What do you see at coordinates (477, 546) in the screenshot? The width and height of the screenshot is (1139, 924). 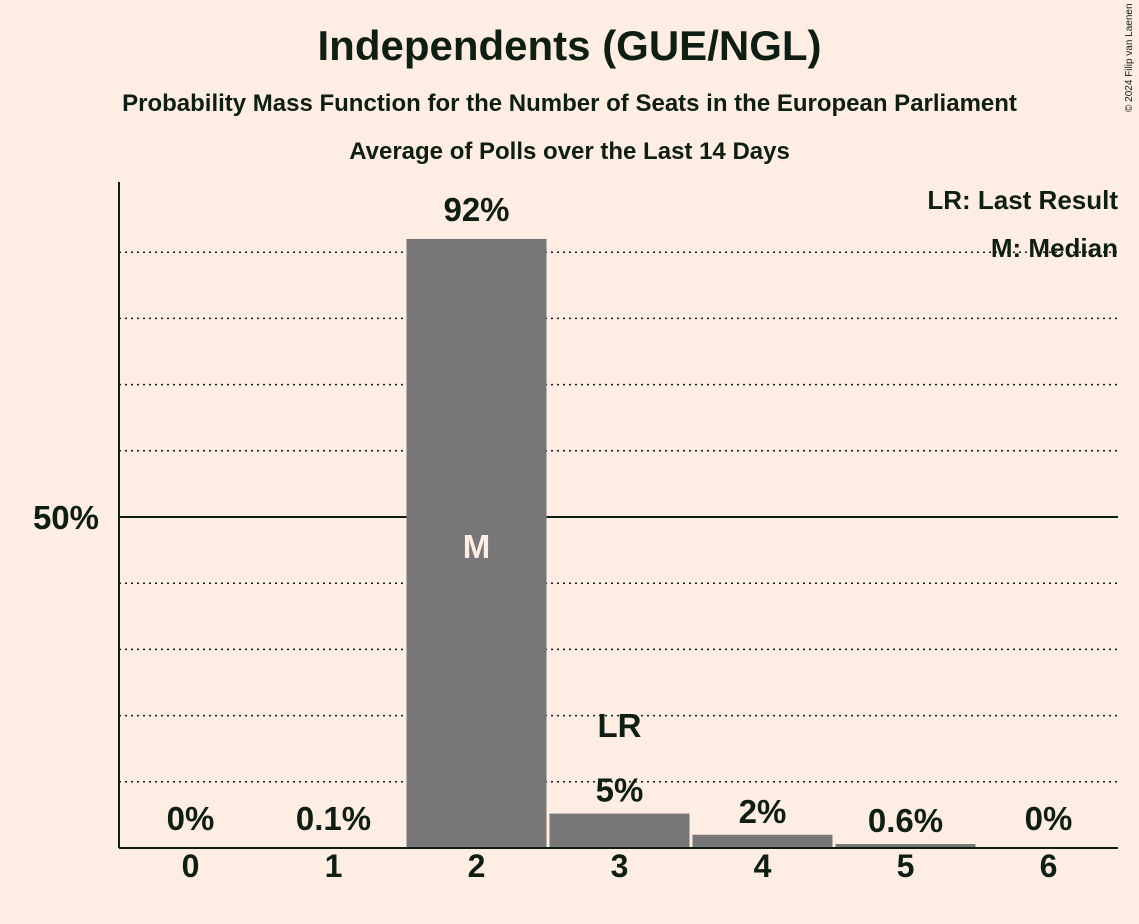 I see `median-marker: M` at bounding box center [477, 546].